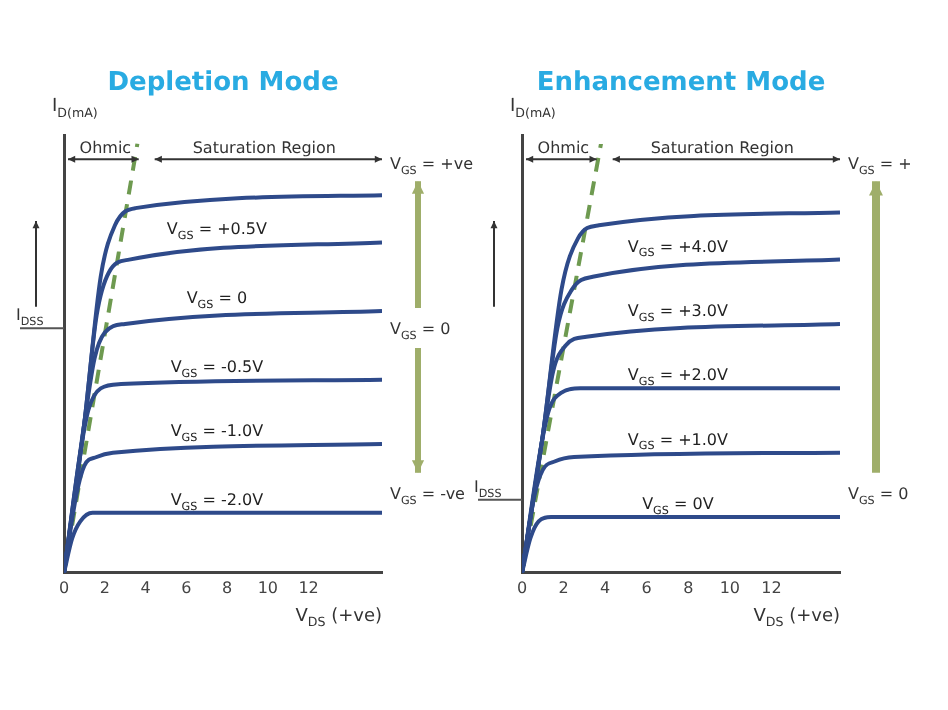 Image resolution: width=948 pixels, height=710 pixels. Describe the element at coordinates (223, 83) in the screenshot. I see `chart-title: Depletion Mode` at that location.